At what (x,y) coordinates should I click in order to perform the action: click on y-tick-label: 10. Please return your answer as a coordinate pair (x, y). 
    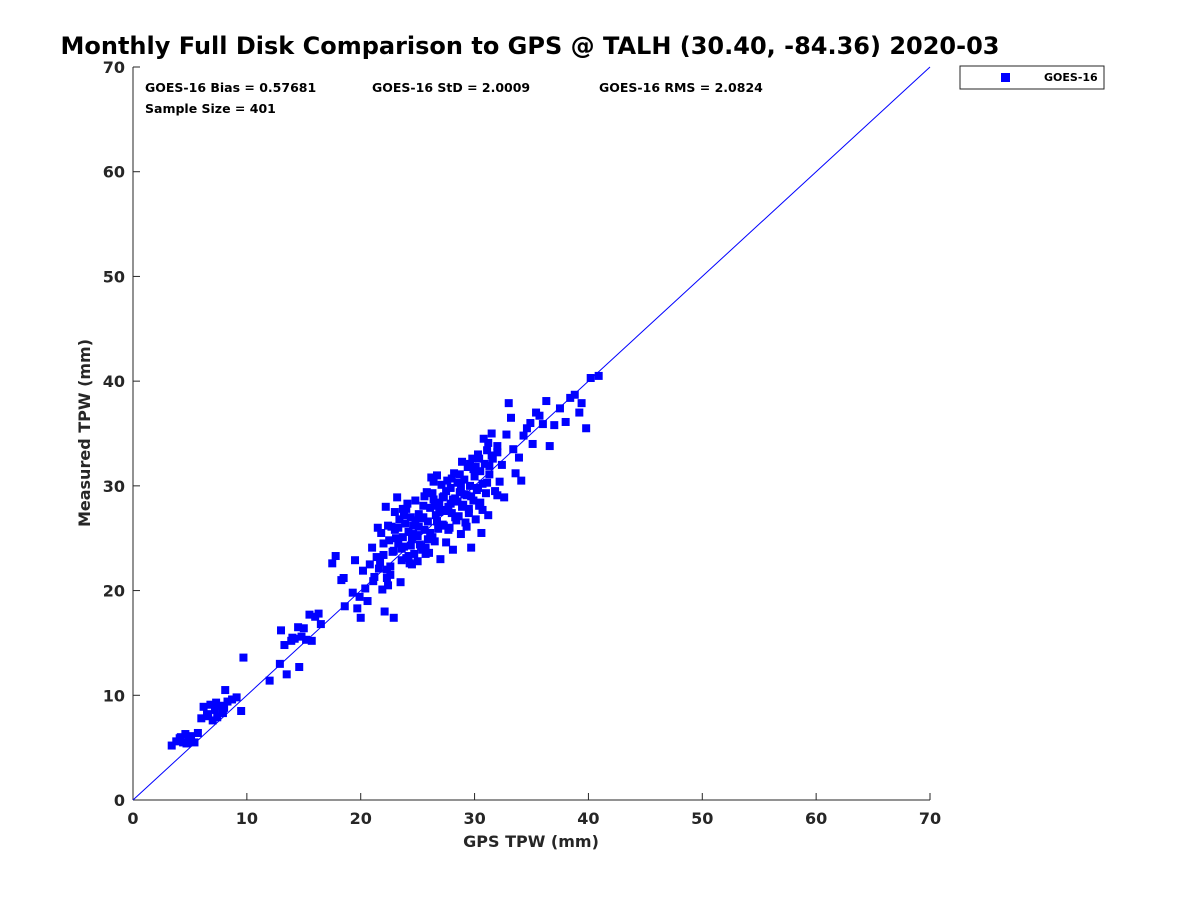
    Looking at the image, I should click on (114, 695).